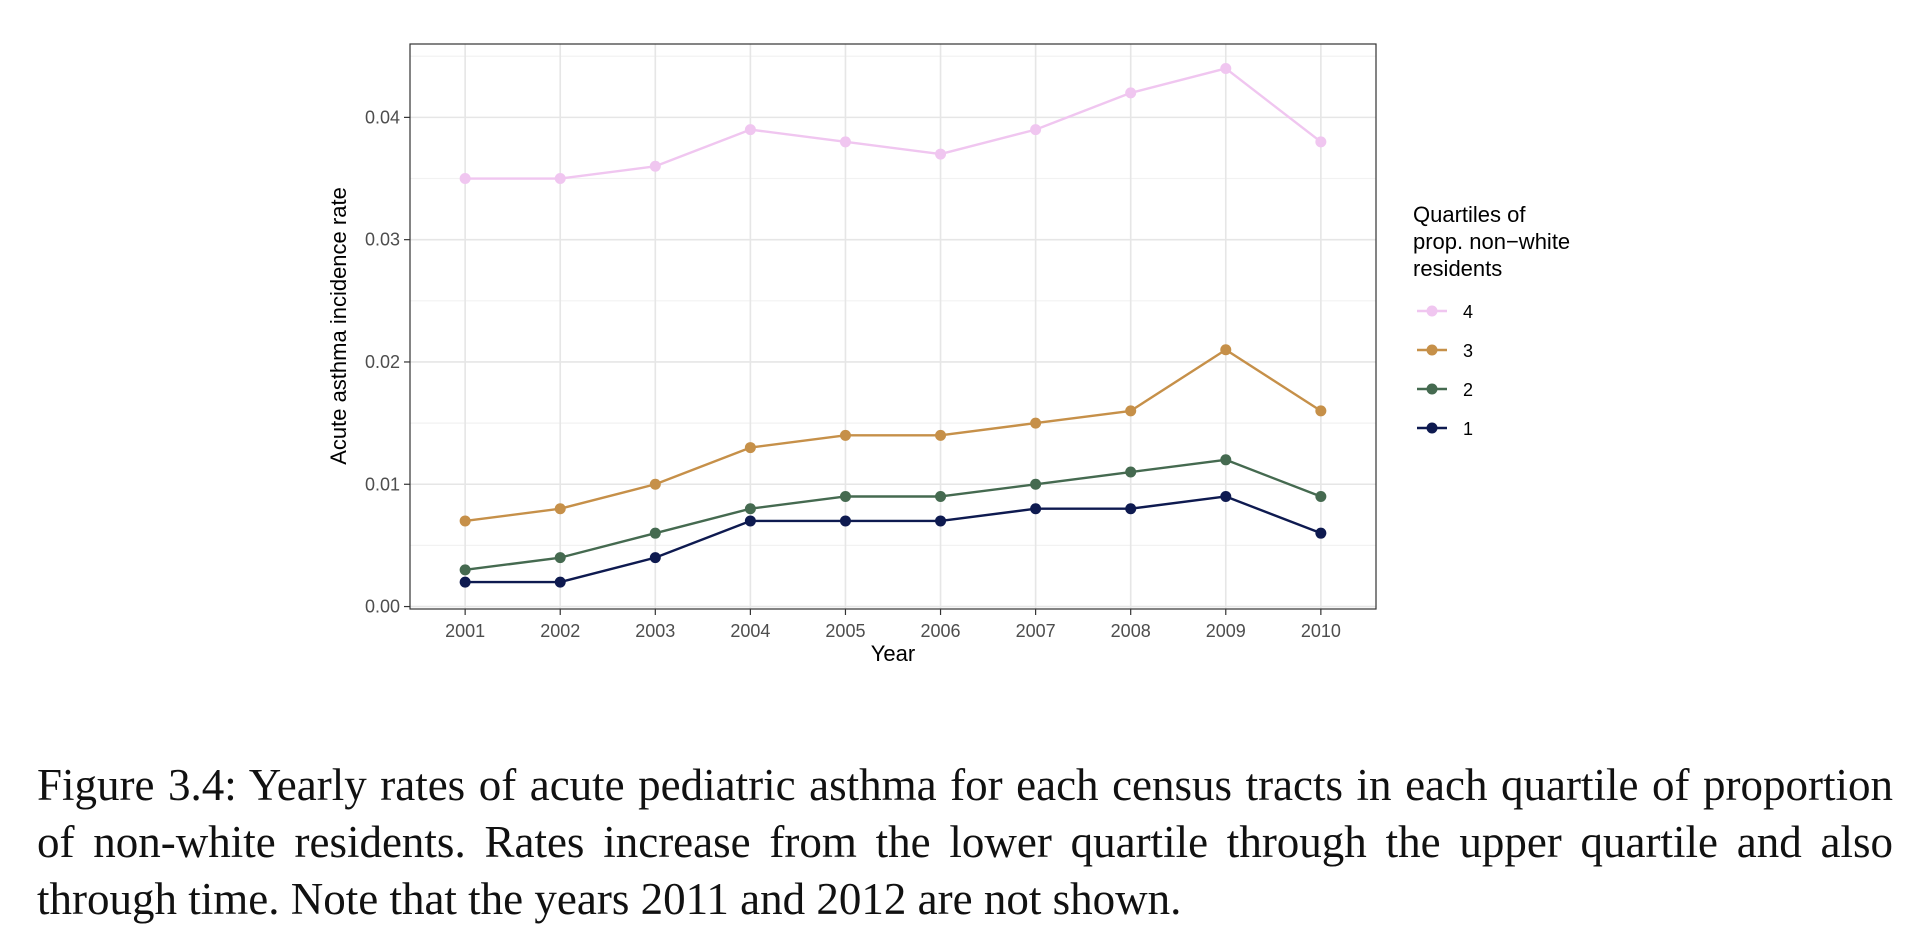  I want to click on x-tick-label: 2001, so click(465, 631).